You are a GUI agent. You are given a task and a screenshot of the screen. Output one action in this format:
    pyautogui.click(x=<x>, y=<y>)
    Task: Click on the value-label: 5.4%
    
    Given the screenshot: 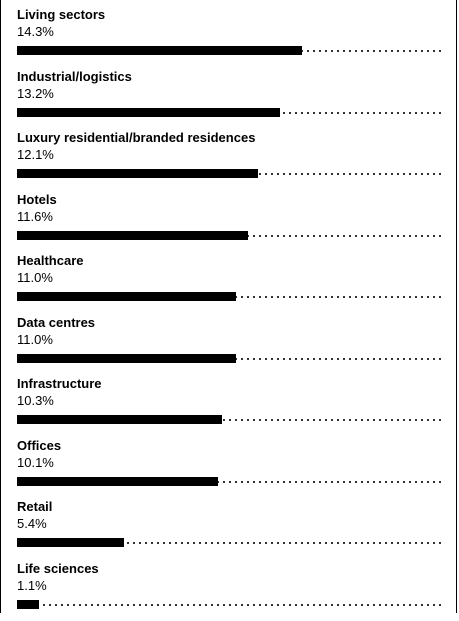 What is the action you would take?
    pyautogui.click(x=32, y=523)
    